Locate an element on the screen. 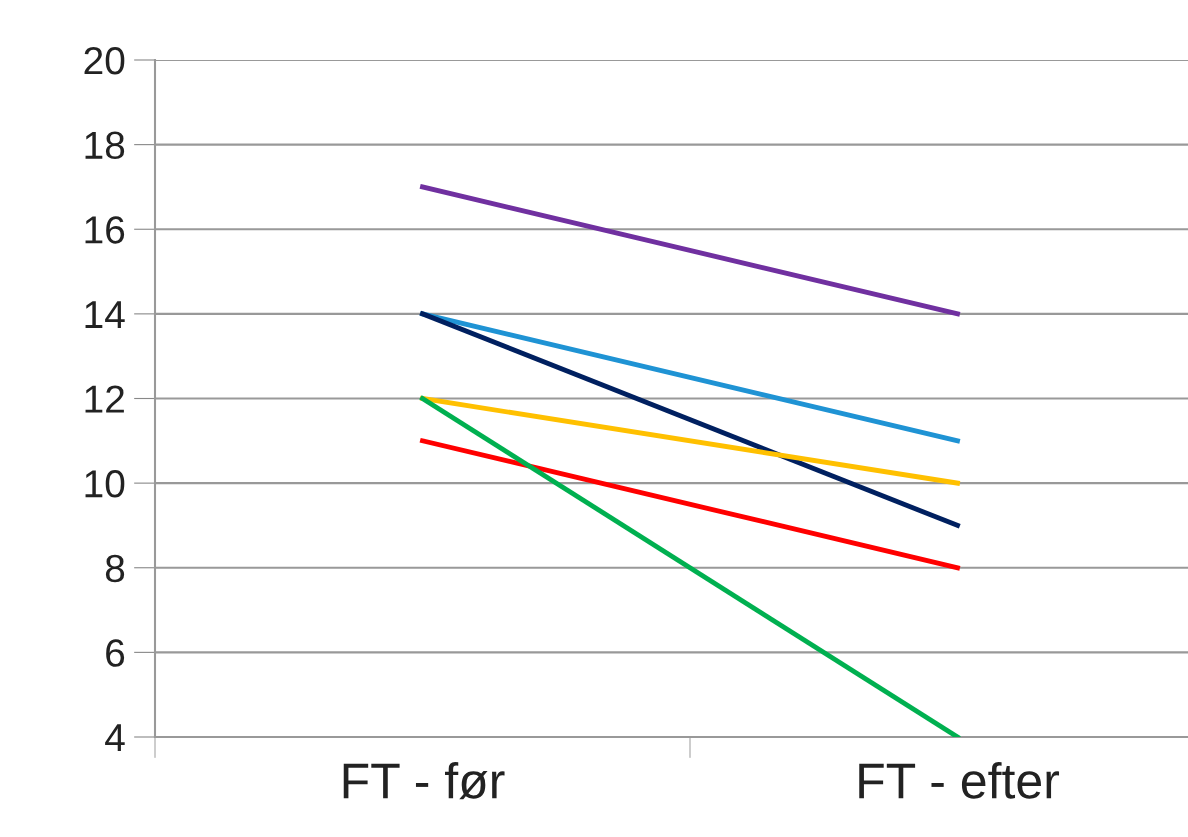  x-tick-label: FT - før is located at coordinates (424, 781).